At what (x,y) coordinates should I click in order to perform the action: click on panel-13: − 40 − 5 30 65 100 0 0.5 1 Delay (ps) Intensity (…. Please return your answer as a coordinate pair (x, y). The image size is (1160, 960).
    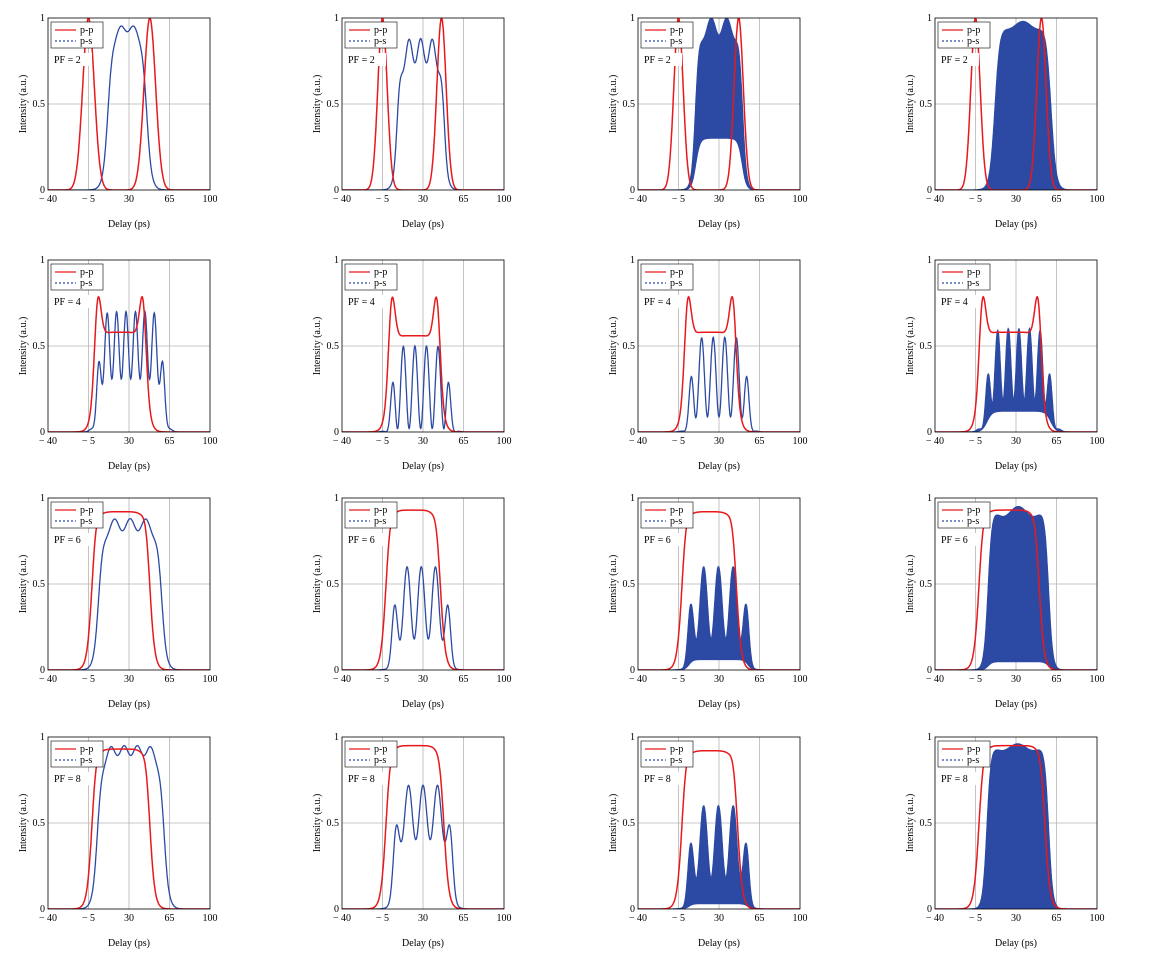
    Looking at the image, I should click on (118, 840).